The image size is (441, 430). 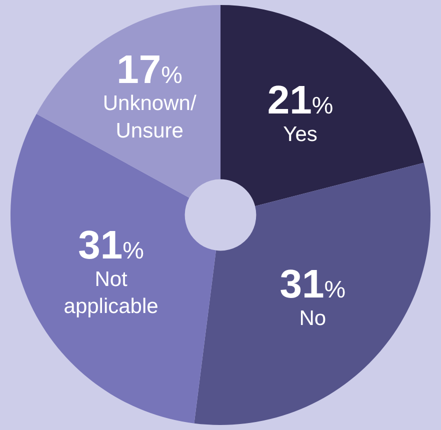 What do you see at coordinates (149, 117) in the screenshot?
I see `slice-label: Unknown/ Unsure` at bounding box center [149, 117].